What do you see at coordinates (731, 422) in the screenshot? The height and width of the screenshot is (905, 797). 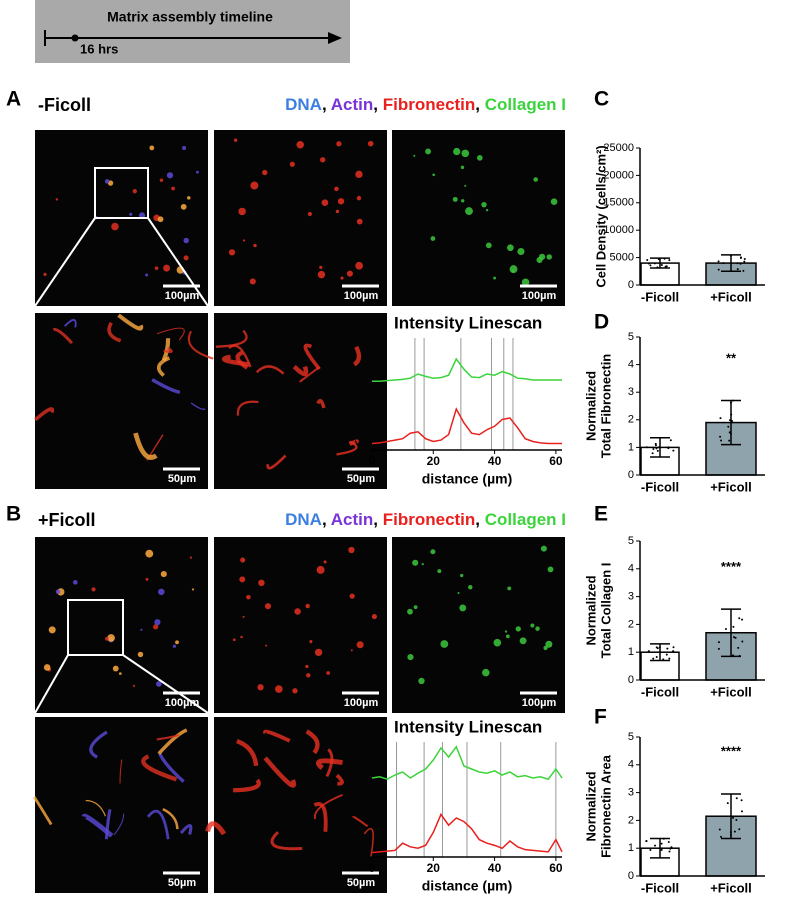 I see `error-bar` at bounding box center [731, 422].